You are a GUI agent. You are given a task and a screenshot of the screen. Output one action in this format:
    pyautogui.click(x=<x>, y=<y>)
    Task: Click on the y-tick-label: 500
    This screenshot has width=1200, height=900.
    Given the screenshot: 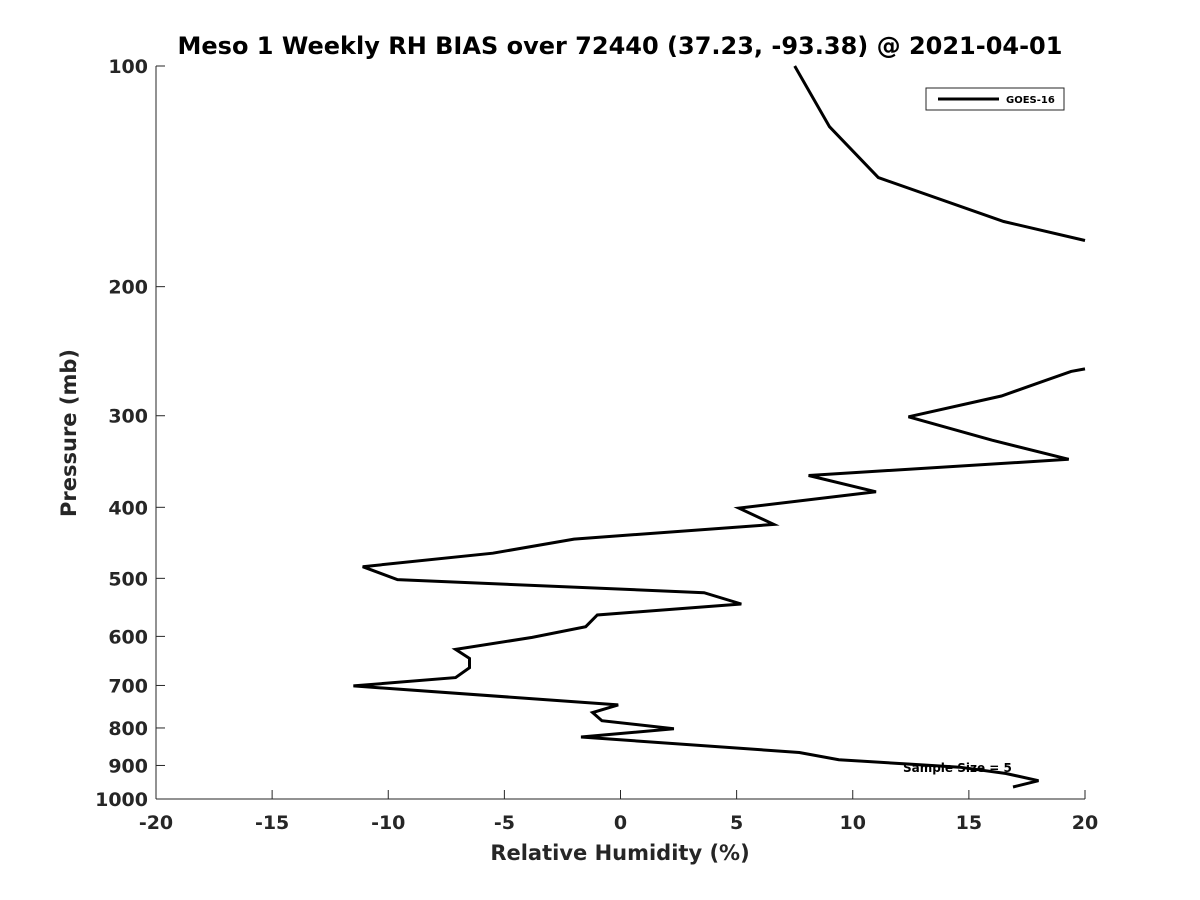 What is the action you would take?
    pyautogui.click(x=128, y=579)
    